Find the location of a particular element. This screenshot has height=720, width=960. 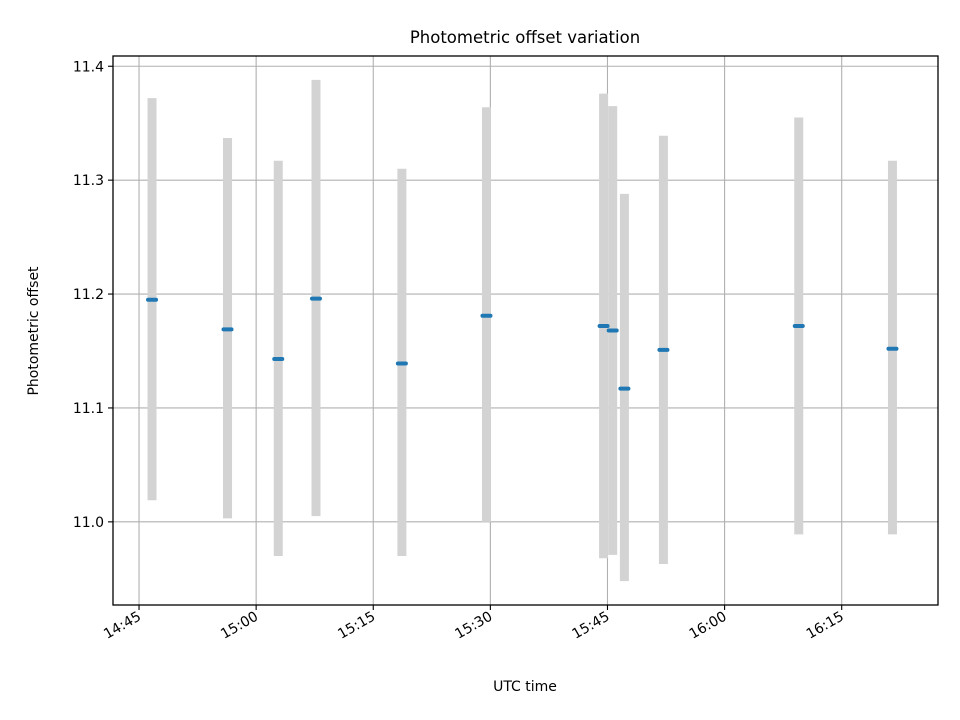

x-tick-label: 16:00 is located at coordinates (708, 626).